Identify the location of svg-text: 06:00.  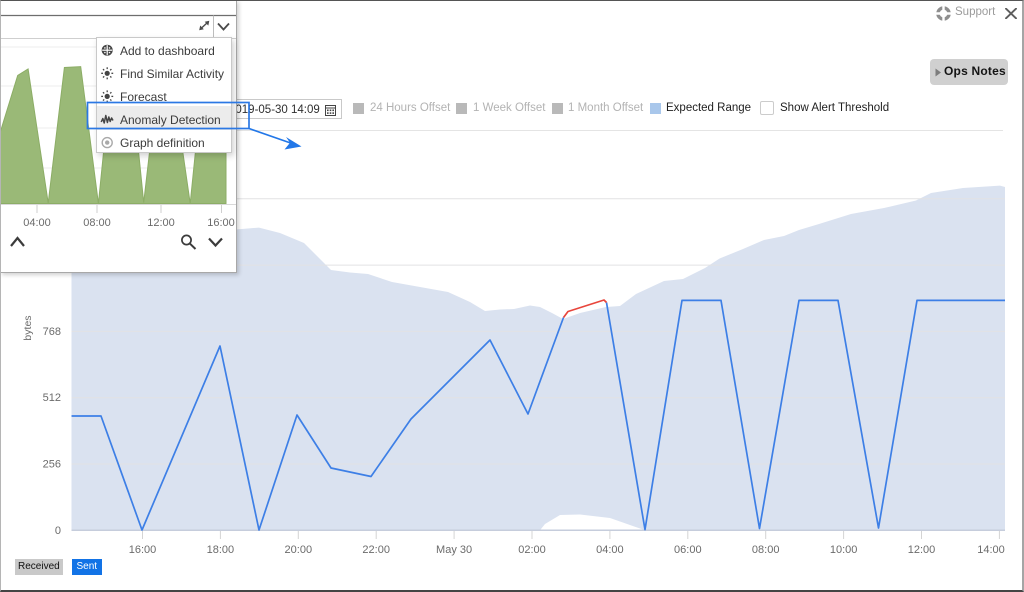
(688, 550).